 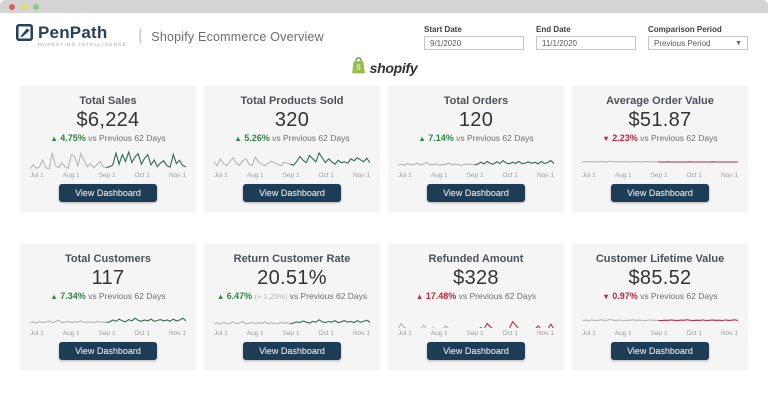 I want to click on brand-text: PenPath MARKETING INTELLIGENCE, so click(x=82, y=35).